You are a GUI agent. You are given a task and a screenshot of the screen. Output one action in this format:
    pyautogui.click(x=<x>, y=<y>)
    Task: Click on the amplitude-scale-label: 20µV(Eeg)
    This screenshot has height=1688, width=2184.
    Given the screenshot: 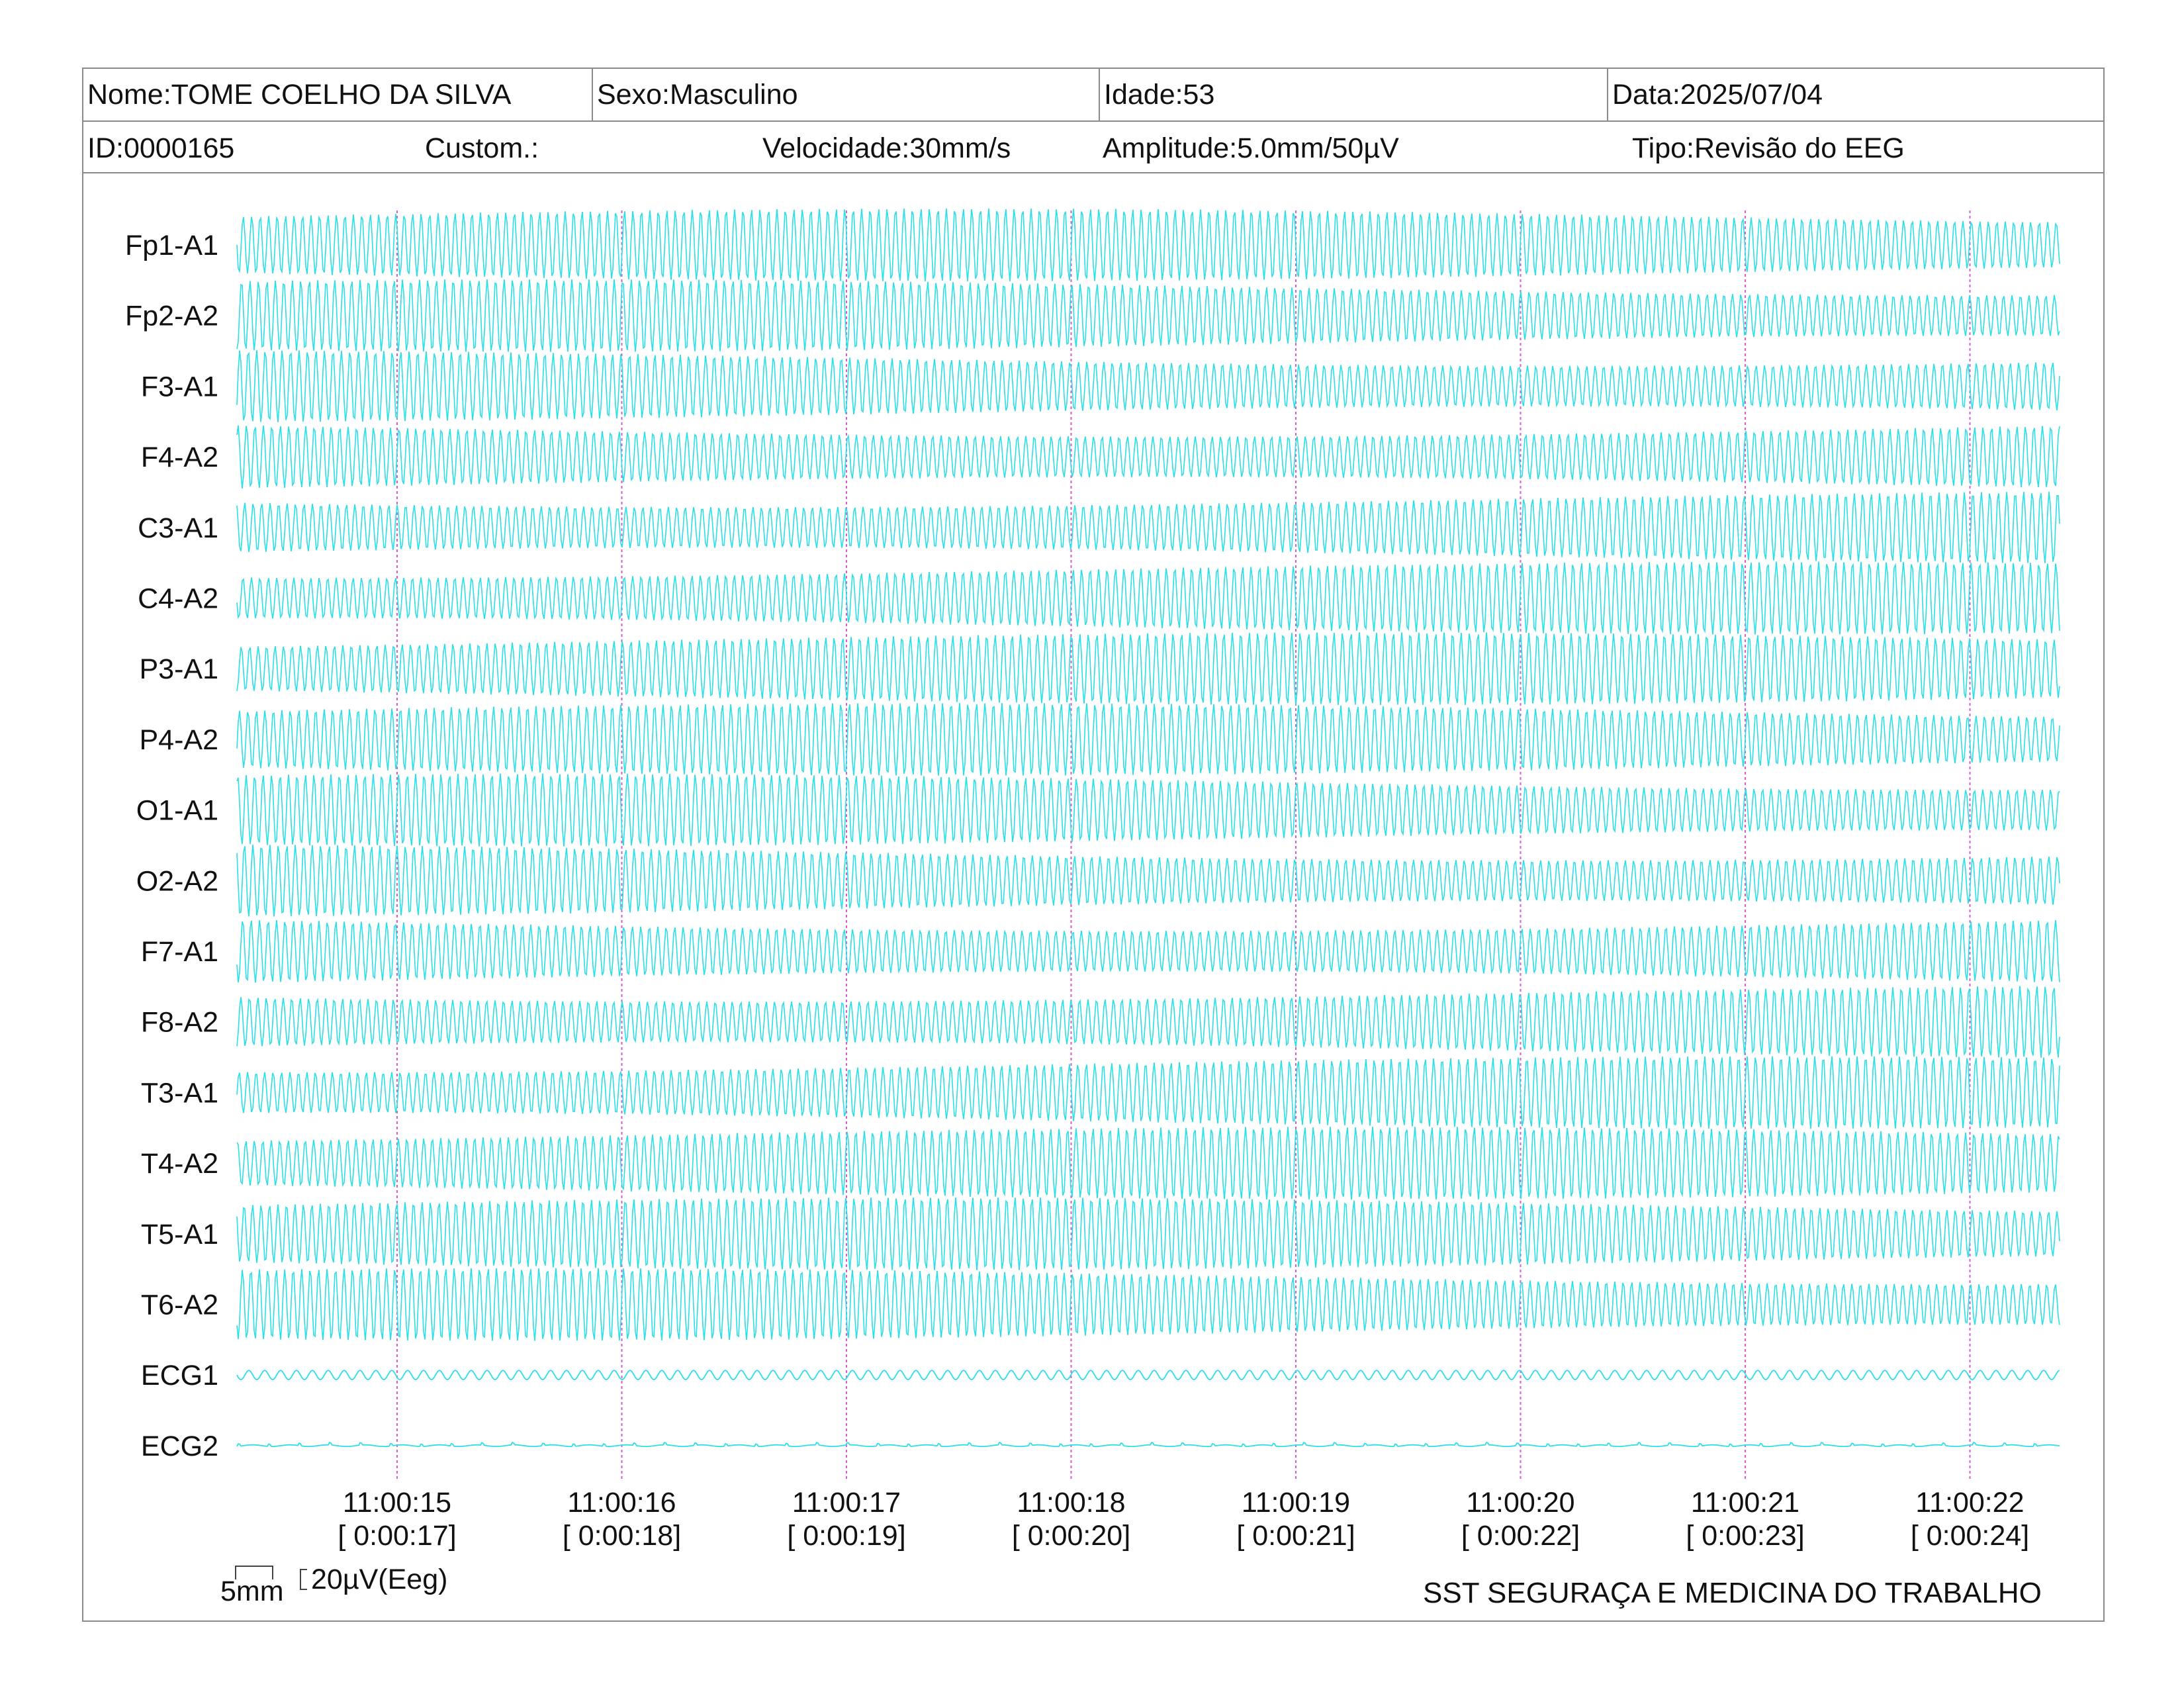 What is the action you would take?
    pyautogui.click(x=380, y=1579)
    